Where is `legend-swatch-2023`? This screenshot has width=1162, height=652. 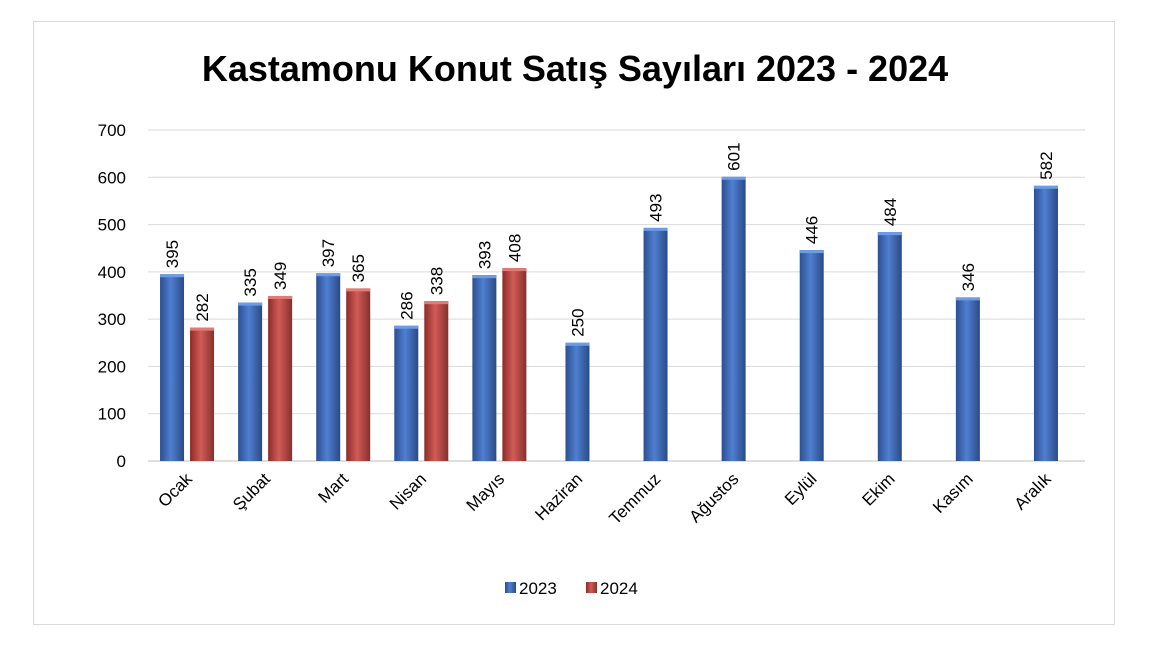
legend-swatch-2023 is located at coordinates (510, 587).